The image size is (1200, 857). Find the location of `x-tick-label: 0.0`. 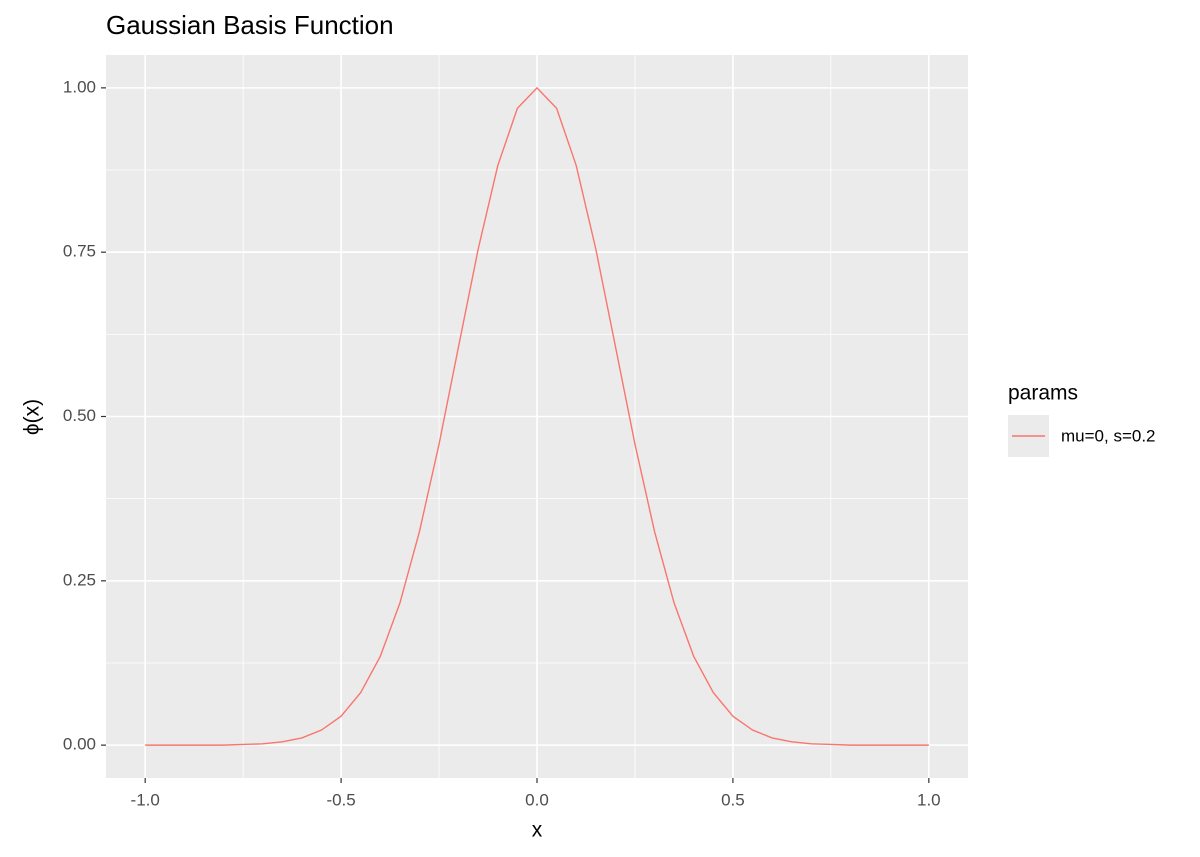

x-tick-label: 0.0 is located at coordinates (537, 799).